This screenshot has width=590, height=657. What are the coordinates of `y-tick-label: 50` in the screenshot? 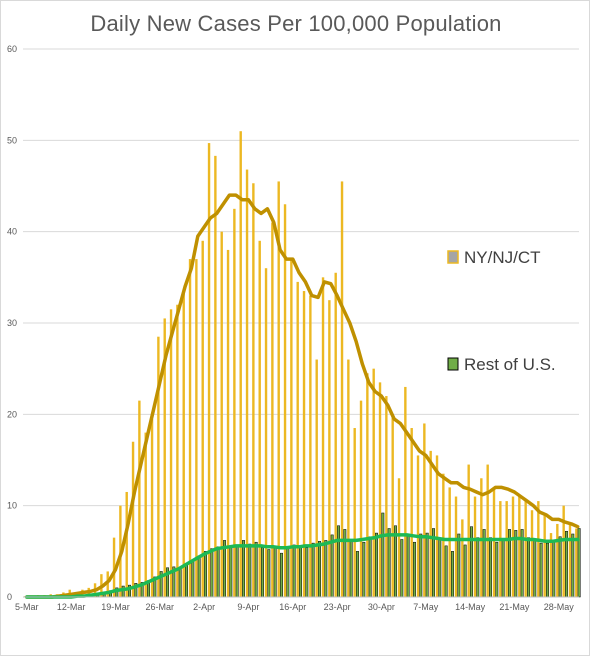 It's located at (12, 140).